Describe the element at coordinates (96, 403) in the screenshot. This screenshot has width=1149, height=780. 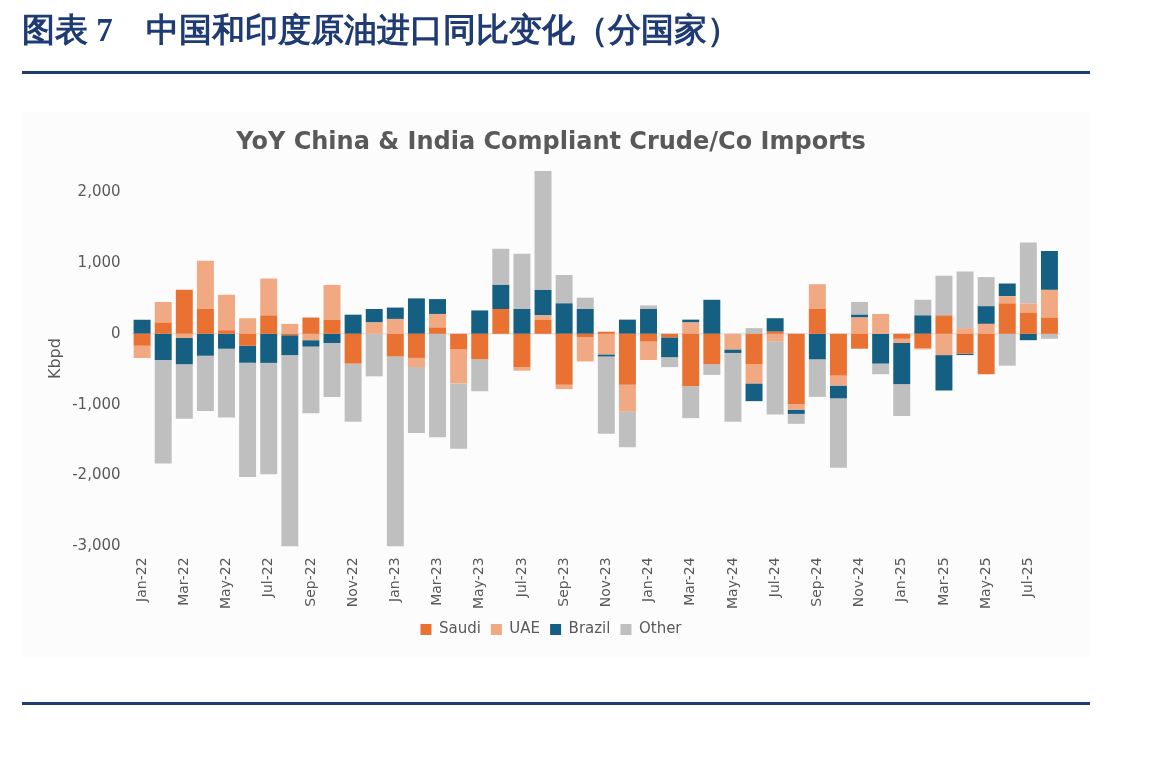
I see `y-tick-label: -1,000` at that location.